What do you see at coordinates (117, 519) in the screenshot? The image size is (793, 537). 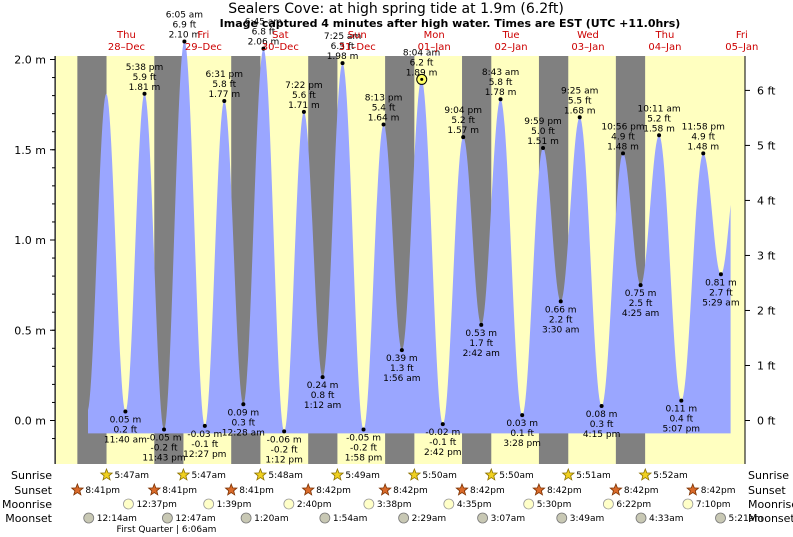 I see `moonset-time: 12:14am` at bounding box center [117, 519].